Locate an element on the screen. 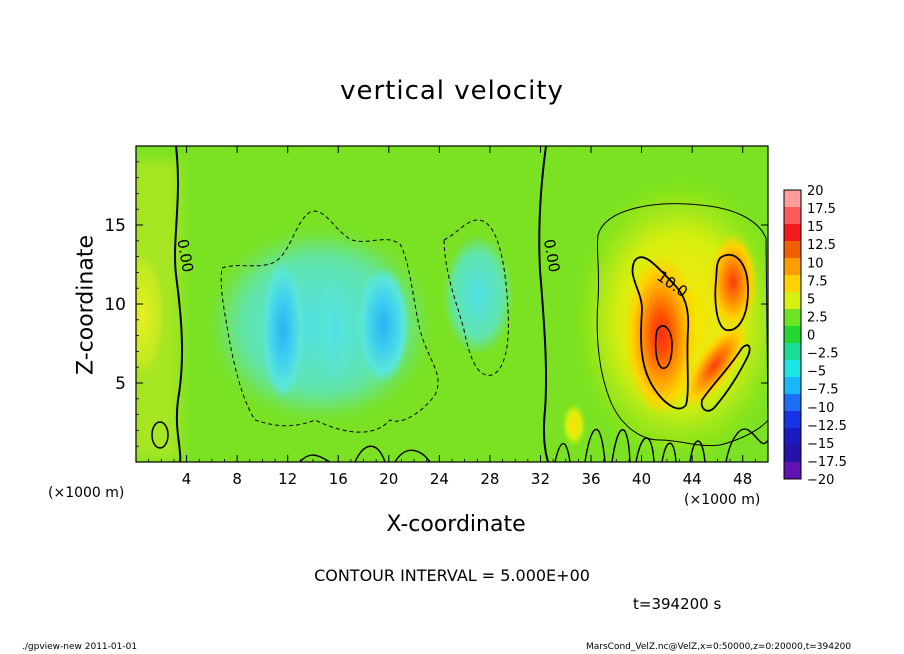 The image size is (904, 654). positive-contour-10-lower is located at coordinates (725, 378).